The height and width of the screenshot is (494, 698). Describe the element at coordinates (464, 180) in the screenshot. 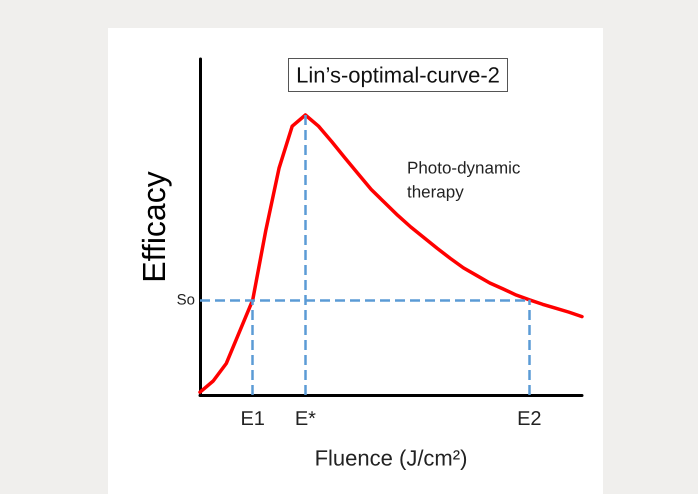

I see `annotation: Photo-dynamic therapy` at that location.